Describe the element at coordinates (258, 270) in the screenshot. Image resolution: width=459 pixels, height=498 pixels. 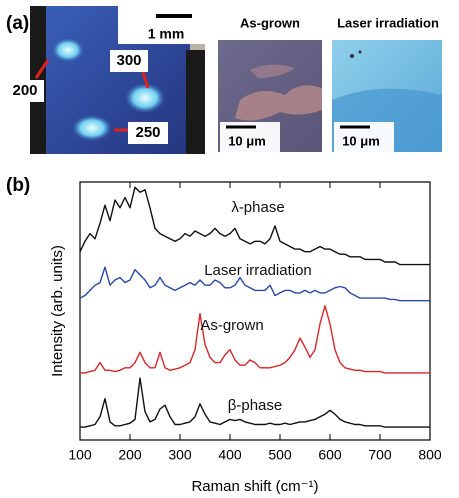
I see `series-label: Laser irradiation` at that location.